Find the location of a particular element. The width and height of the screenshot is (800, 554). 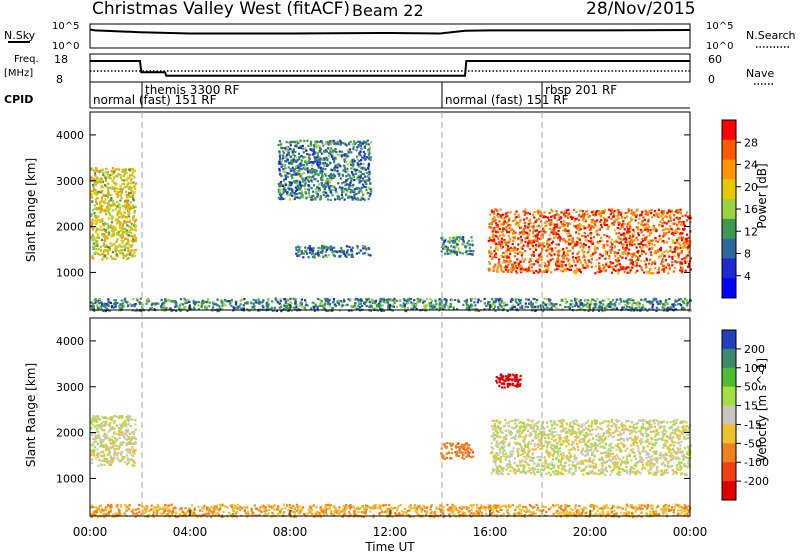

colorbar-tick-label: 16 is located at coordinates (751, 209).